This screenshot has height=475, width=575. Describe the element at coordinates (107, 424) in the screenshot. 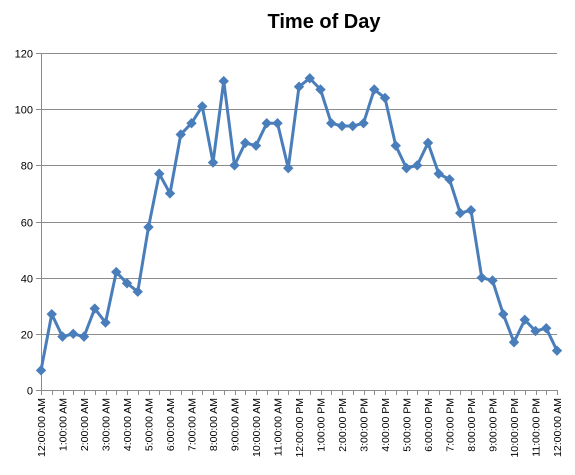

I see `x-tick-label: 3:00:00 AM` at that location.